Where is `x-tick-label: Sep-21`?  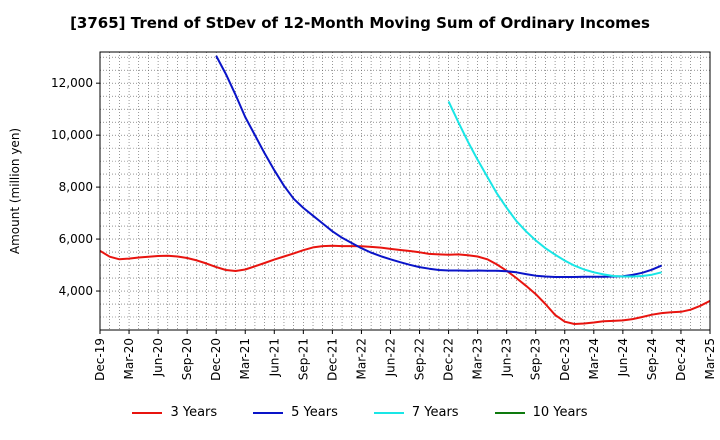 x-tick-label: Sep-21 is located at coordinates (303, 359).